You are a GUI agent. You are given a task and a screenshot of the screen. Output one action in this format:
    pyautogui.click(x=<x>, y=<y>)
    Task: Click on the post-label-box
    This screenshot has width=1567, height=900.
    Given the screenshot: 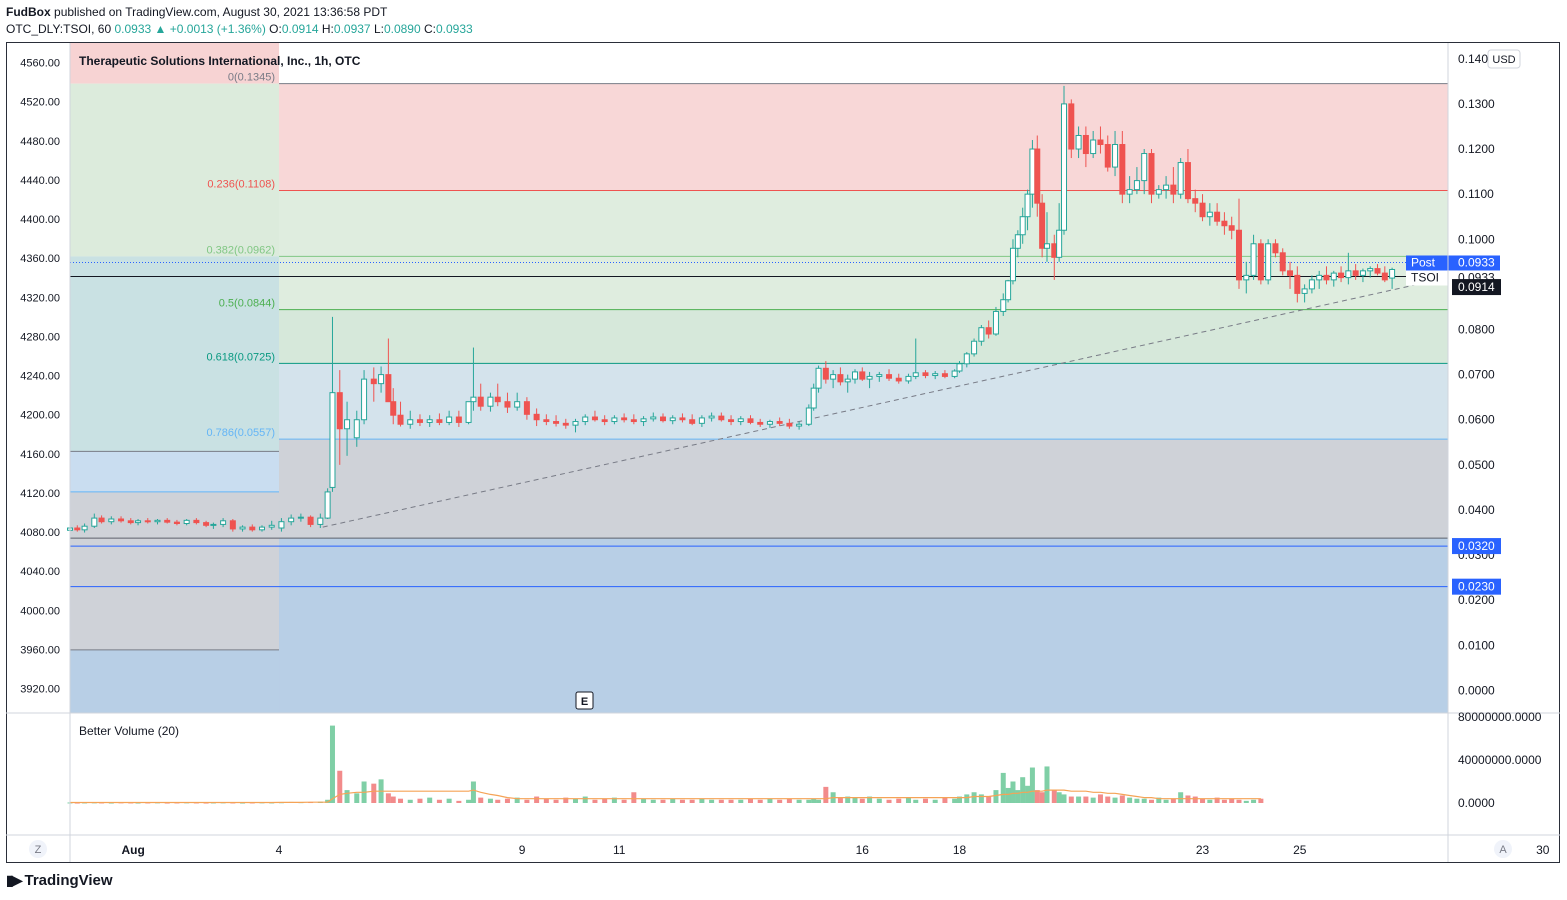 What is the action you would take?
    pyautogui.click(x=1453, y=263)
    